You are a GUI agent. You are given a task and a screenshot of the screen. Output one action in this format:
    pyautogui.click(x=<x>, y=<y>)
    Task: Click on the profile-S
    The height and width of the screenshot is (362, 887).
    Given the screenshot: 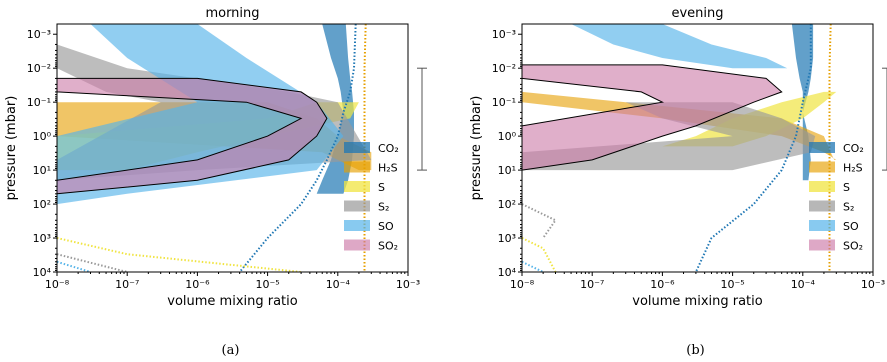 What is the action you would take?
    pyautogui.click(x=539, y=254)
    